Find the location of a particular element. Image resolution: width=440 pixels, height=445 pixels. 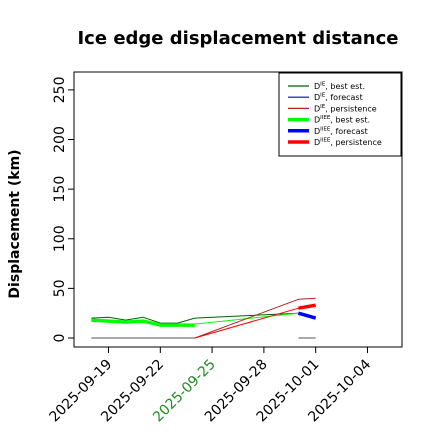

y-tick-label: 150 is located at coordinates (60, 189).